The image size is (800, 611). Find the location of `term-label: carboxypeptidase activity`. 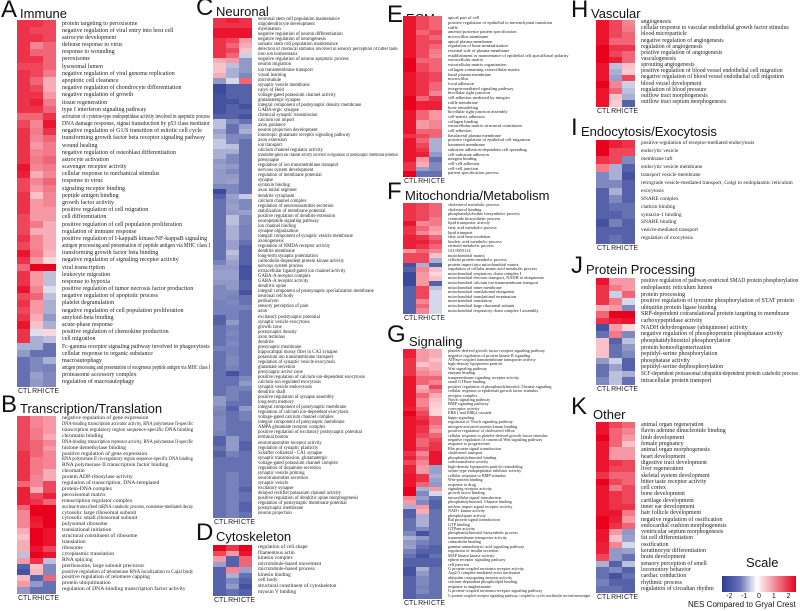

term-label: carboxypeptidase activity is located at coordinates (672, 321).